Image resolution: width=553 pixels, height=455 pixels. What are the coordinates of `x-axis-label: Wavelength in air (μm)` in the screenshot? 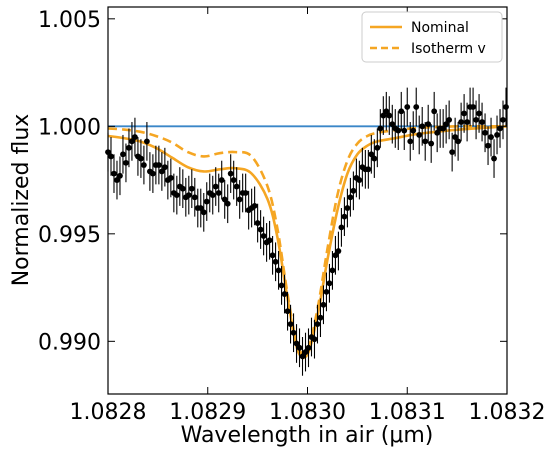 It's located at (307, 435).